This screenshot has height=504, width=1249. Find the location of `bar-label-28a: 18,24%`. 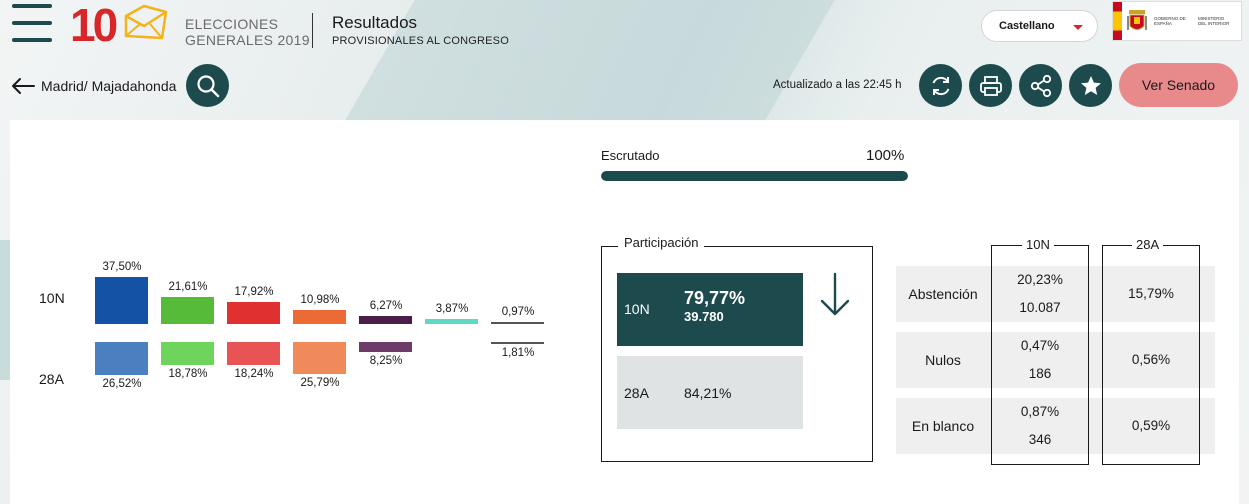

bar-label-28a: 18,24% is located at coordinates (254, 373).